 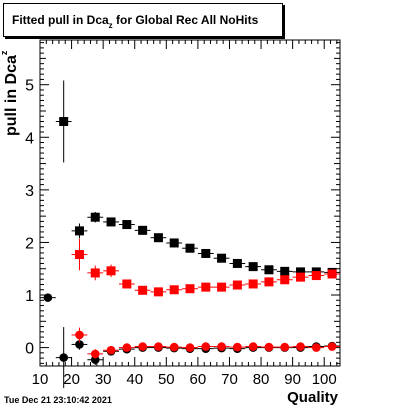 What do you see at coordinates (134, 379) in the screenshot?
I see `x-tick-label: 40` at bounding box center [134, 379].